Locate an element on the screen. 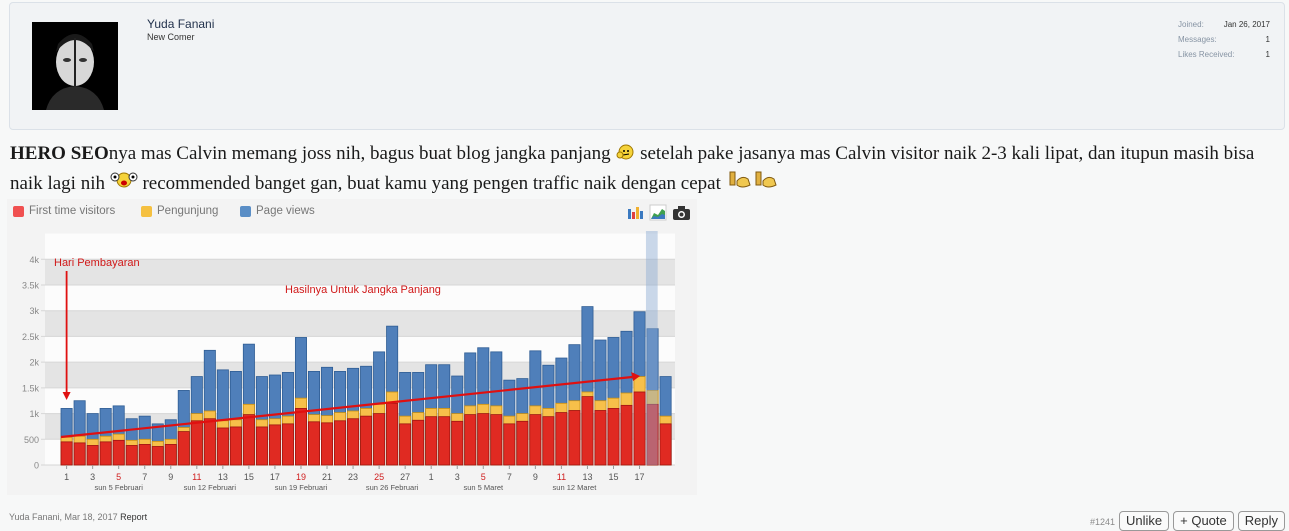  week-label: sun 26 Februari is located at coordinates (392, 487).